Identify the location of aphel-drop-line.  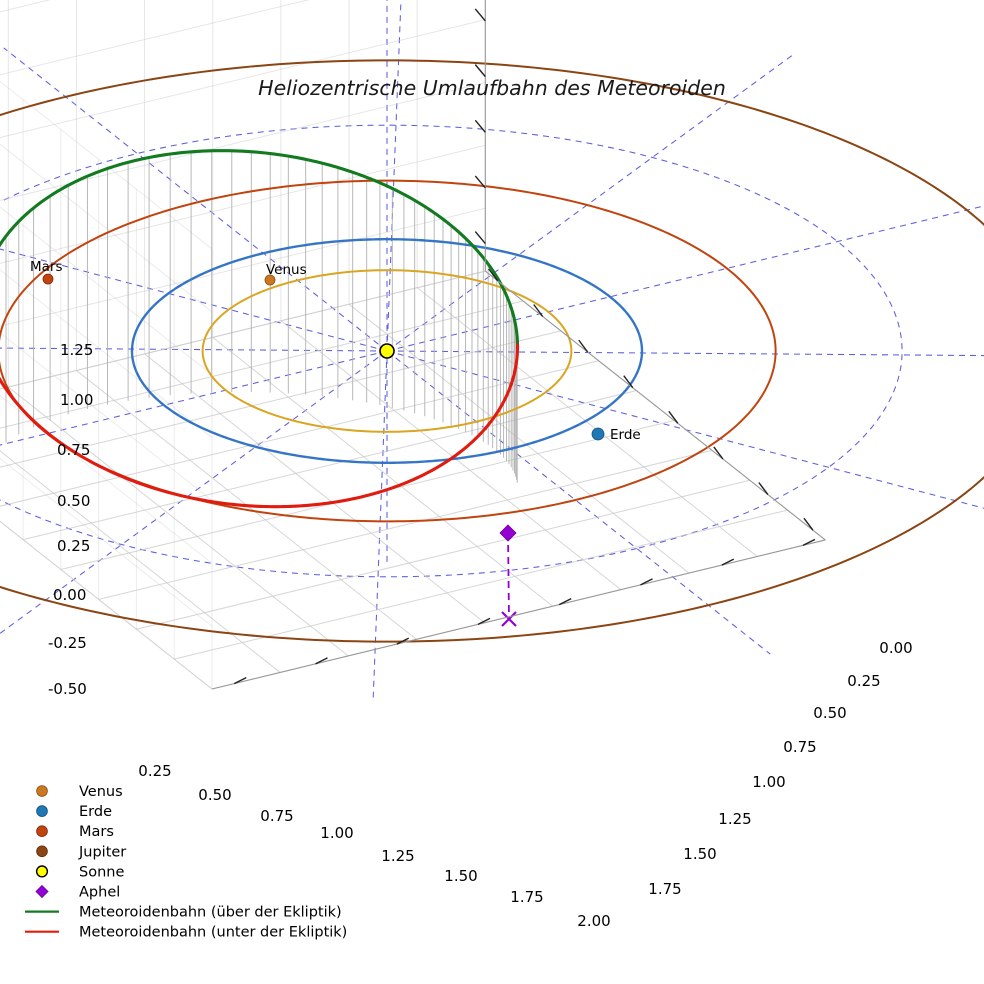
(508, 576).